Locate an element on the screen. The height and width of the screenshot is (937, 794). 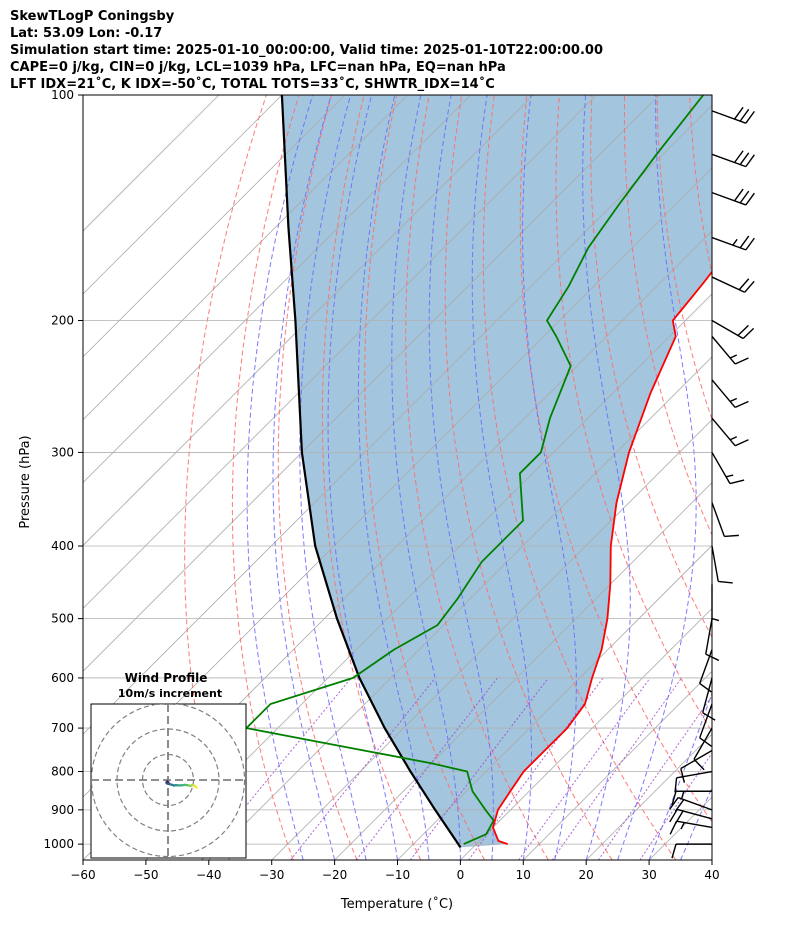
y-tick-label: 800 is located at coordinates (62, 772).